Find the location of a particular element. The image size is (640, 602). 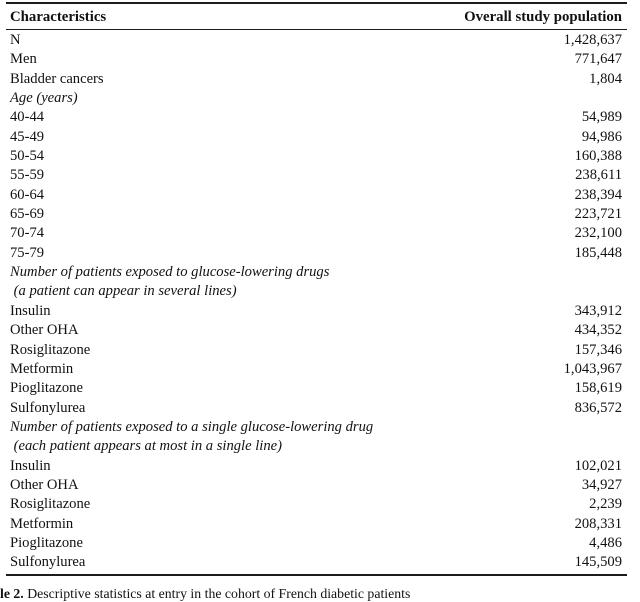

row-label: (a patient can appear in several lines) is located at coordinates (123, 291).